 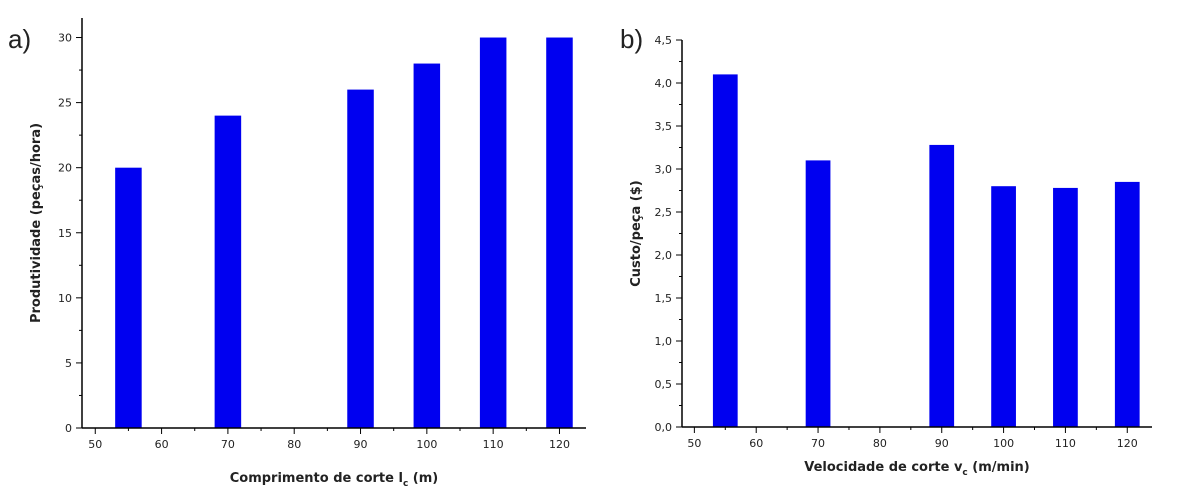 I want to click on y-tick-label: 3,0, so click(x=664, y=169).